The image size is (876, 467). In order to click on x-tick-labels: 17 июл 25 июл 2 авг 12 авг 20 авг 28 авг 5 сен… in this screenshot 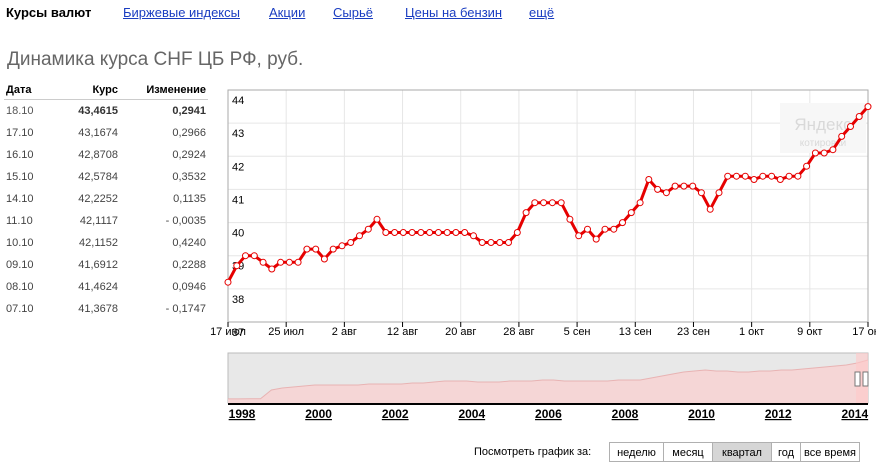, I will do `click(543, 330)`.